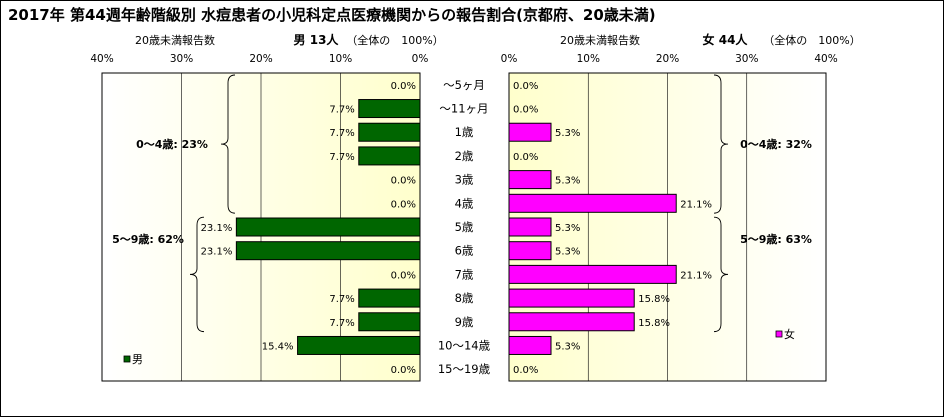  What do you see at coordinates (464, 85) in the screenshot?
I see `age-category-label: ～5ヶ月` at bounding box center [464, 85].